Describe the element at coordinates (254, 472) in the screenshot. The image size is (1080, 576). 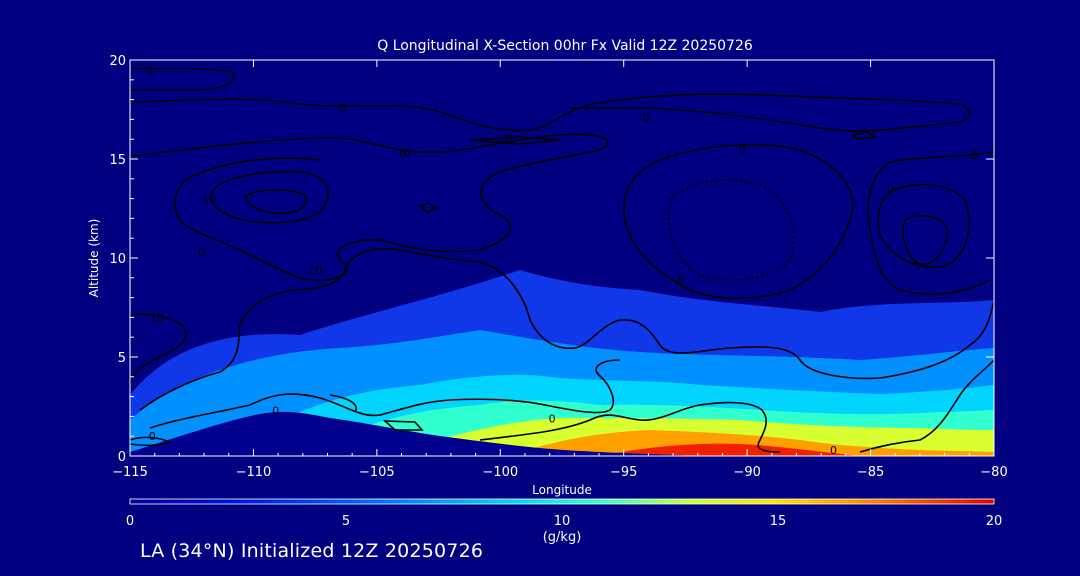
I see `x-tick-label: −110` at that location.